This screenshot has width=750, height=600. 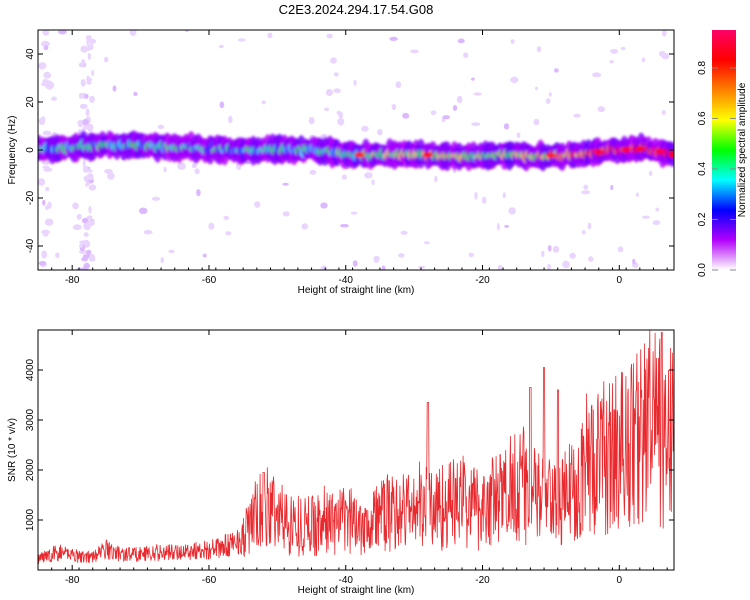 I want to click on x-tick-label: -60, so click(x=209, y=280).